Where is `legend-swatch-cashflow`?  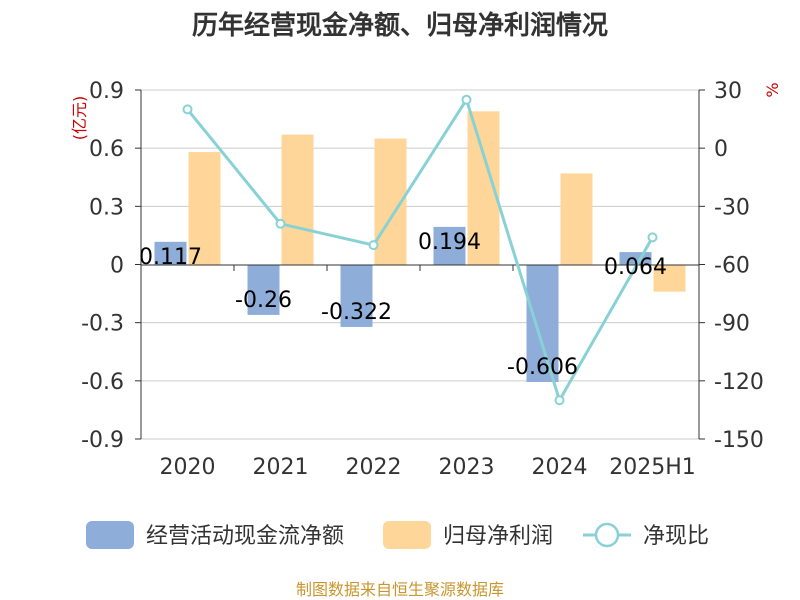 legend-swatch-cashflow is located at coordinates (110, 535).